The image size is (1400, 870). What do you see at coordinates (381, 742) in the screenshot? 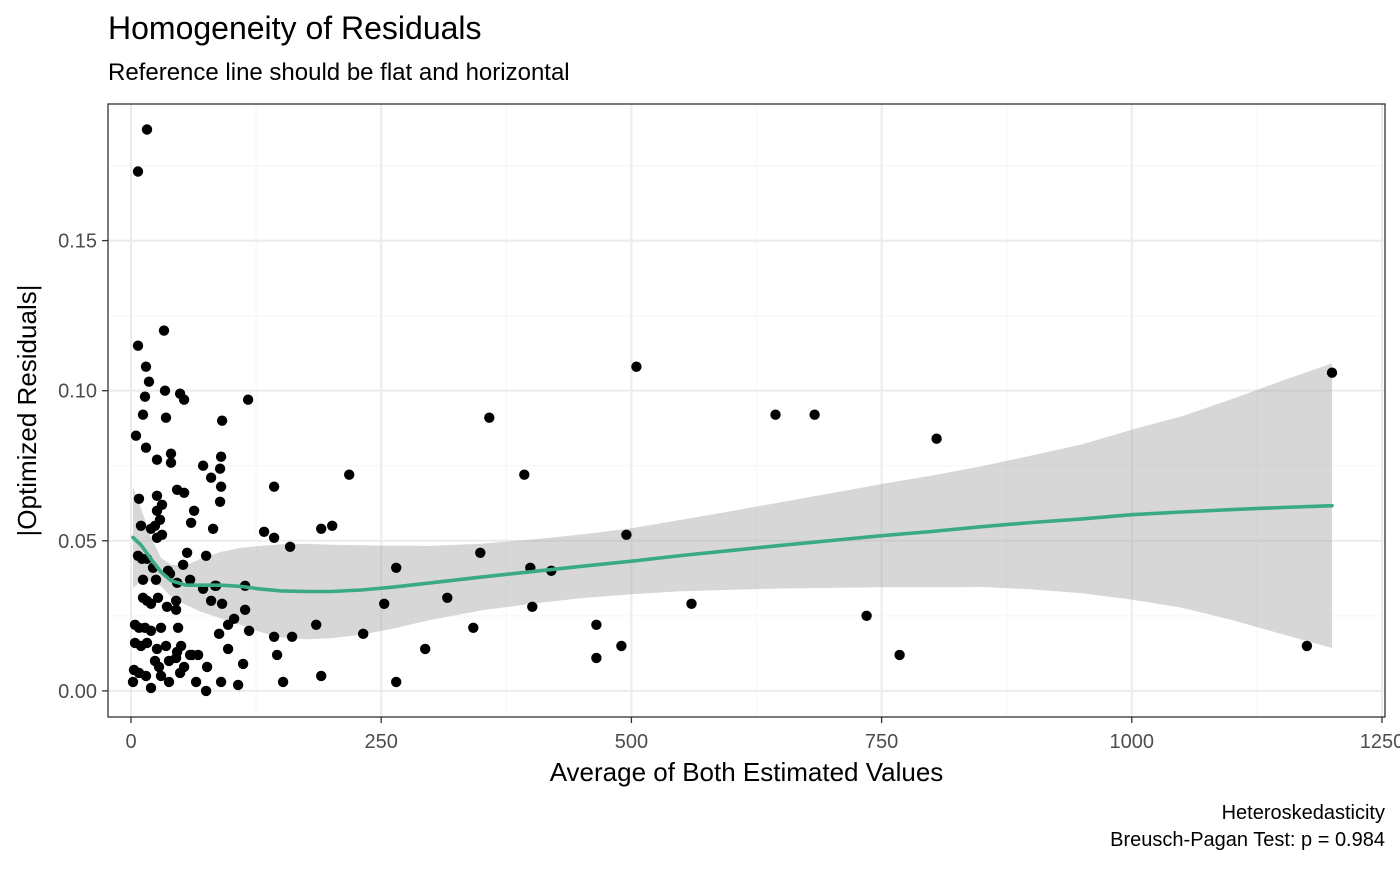
I see `x-tick-label: 250` at bounding box center [381, 742].